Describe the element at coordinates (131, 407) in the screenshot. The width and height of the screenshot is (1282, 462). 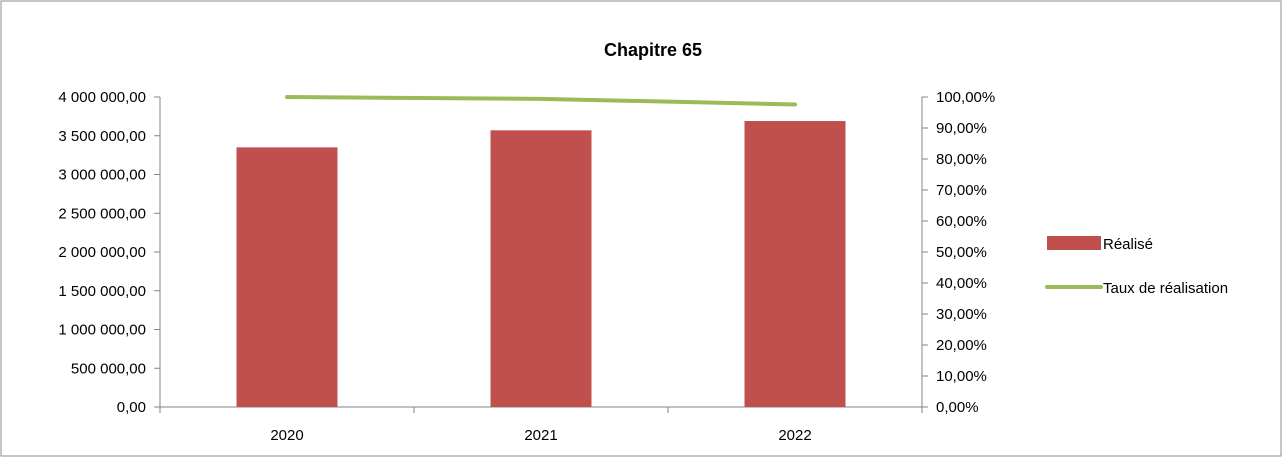
I see `left-tick-label: 0,00` at that location.